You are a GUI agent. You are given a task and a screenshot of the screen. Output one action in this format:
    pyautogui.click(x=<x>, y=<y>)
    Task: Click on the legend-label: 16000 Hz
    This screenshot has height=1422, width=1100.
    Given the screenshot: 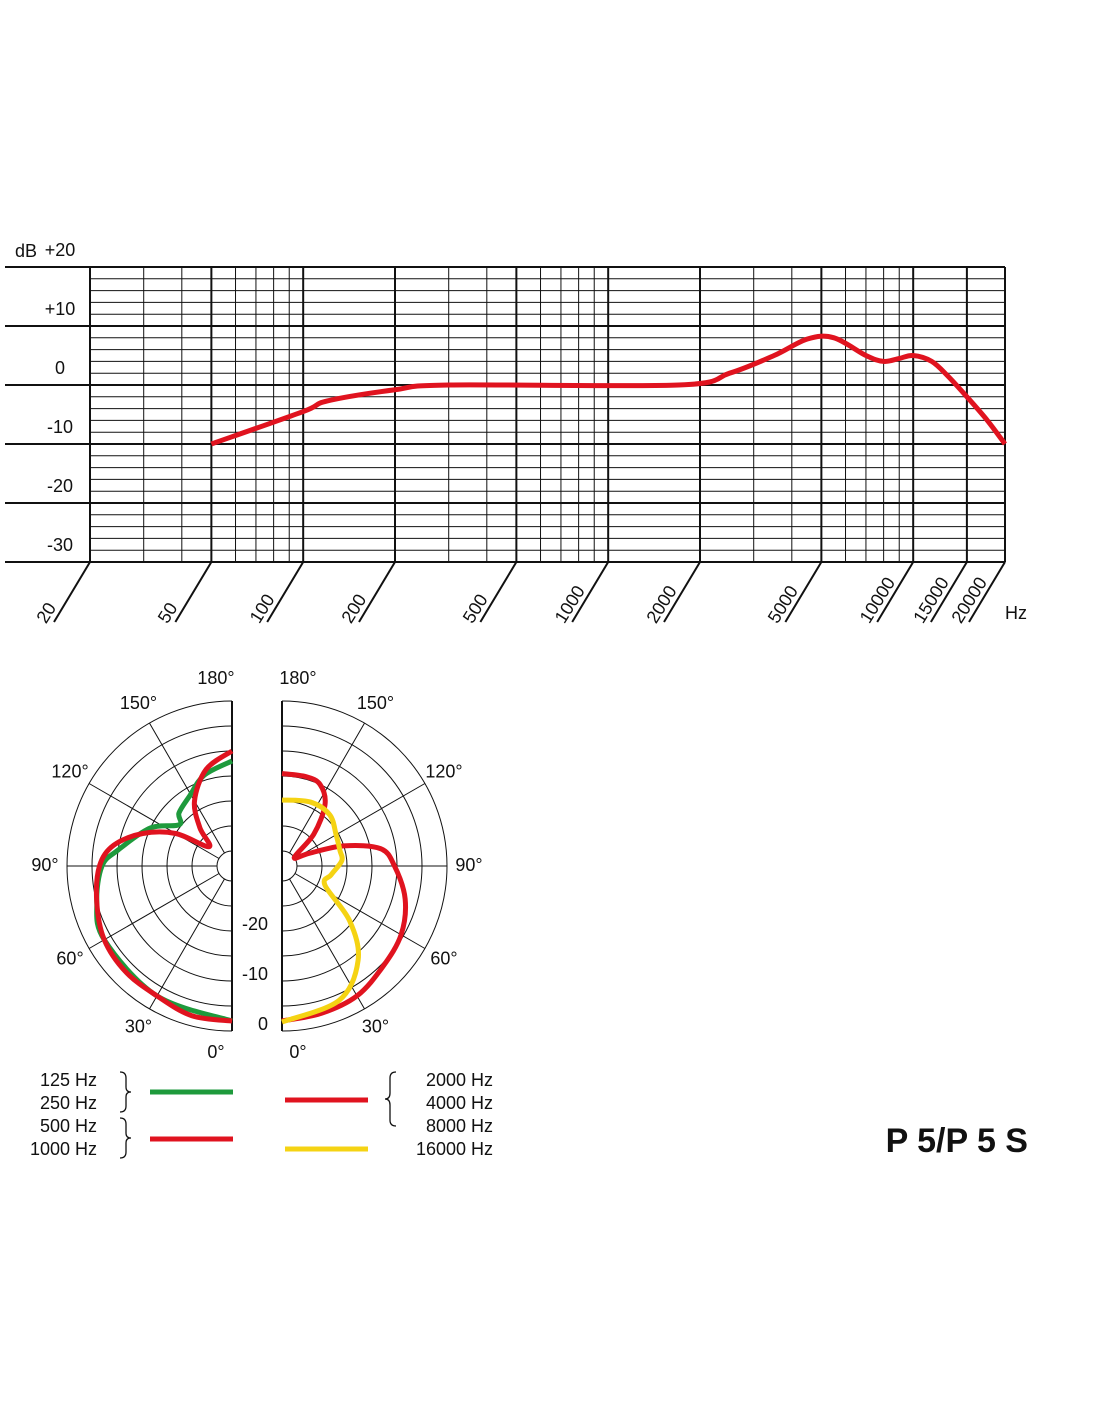 What is the action you would take?
    pyautogui.click(x=454, y=1149)
    